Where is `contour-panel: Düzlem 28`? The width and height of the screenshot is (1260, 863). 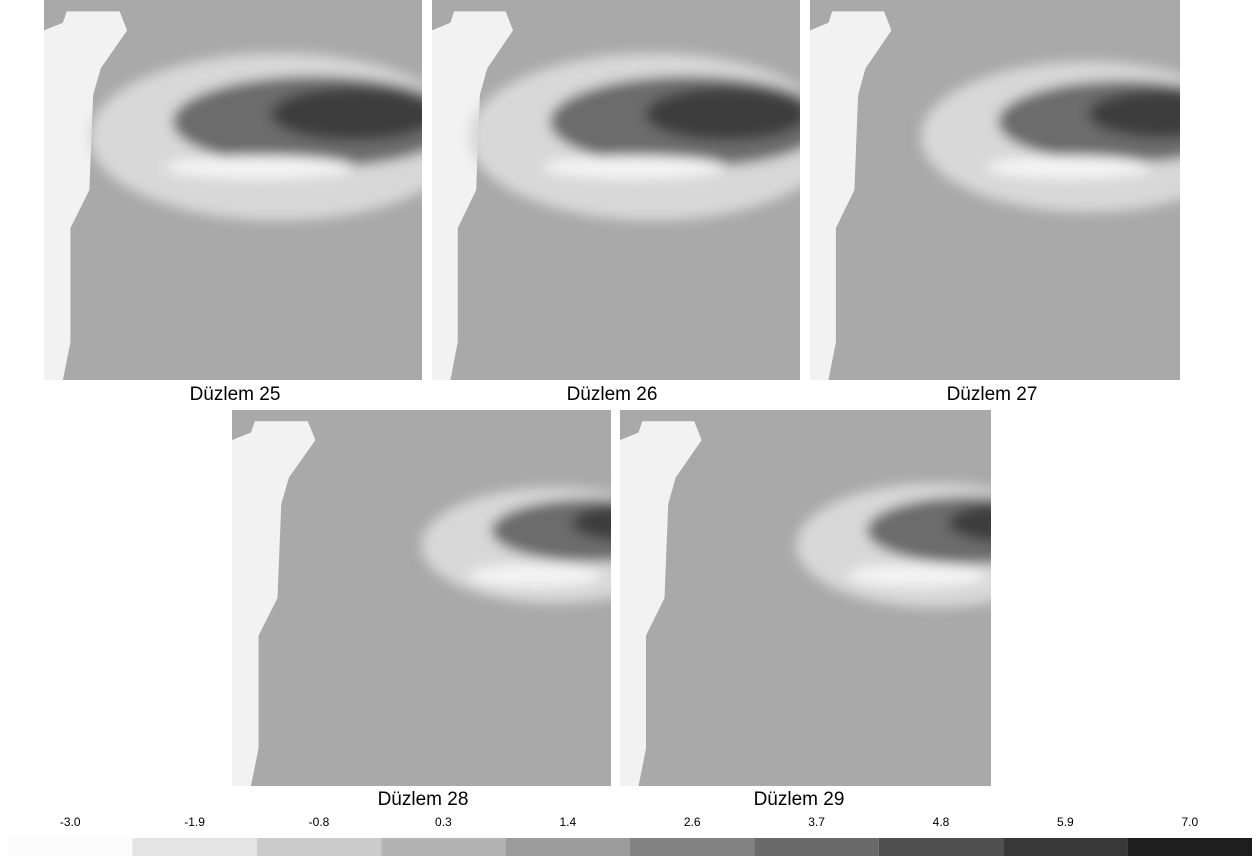 contour-panel: Düzlem 28 is located at coordinates (421, 610).